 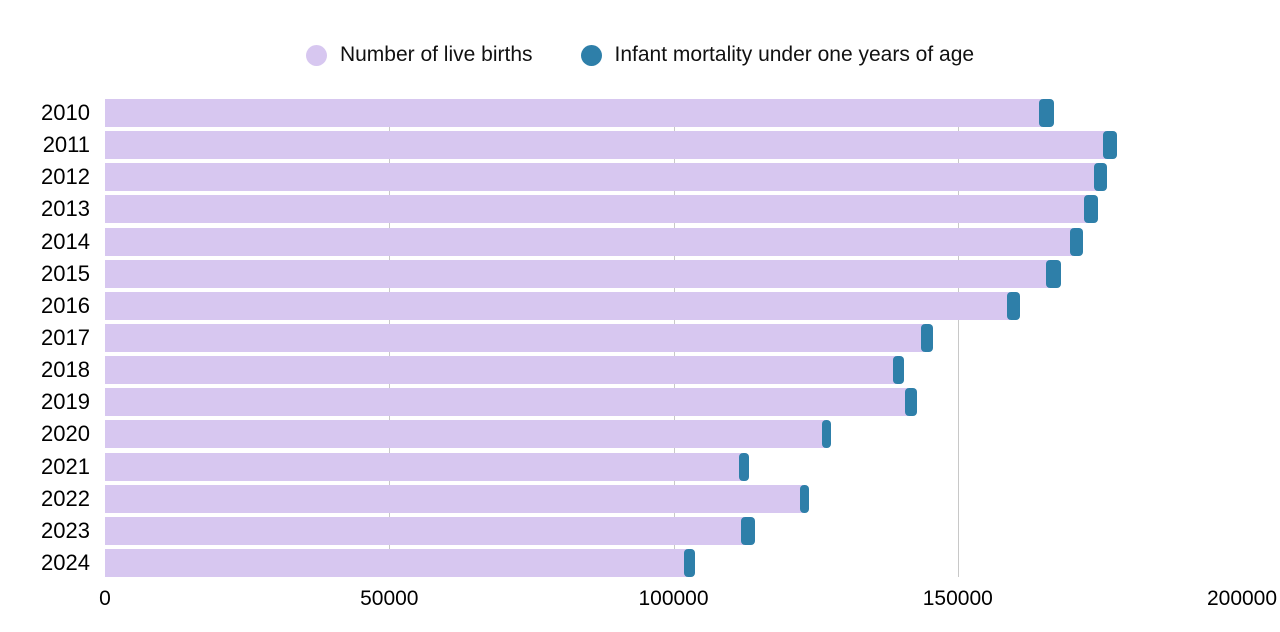 I want to click on bar-row-2019, so click(x=511, y=402).